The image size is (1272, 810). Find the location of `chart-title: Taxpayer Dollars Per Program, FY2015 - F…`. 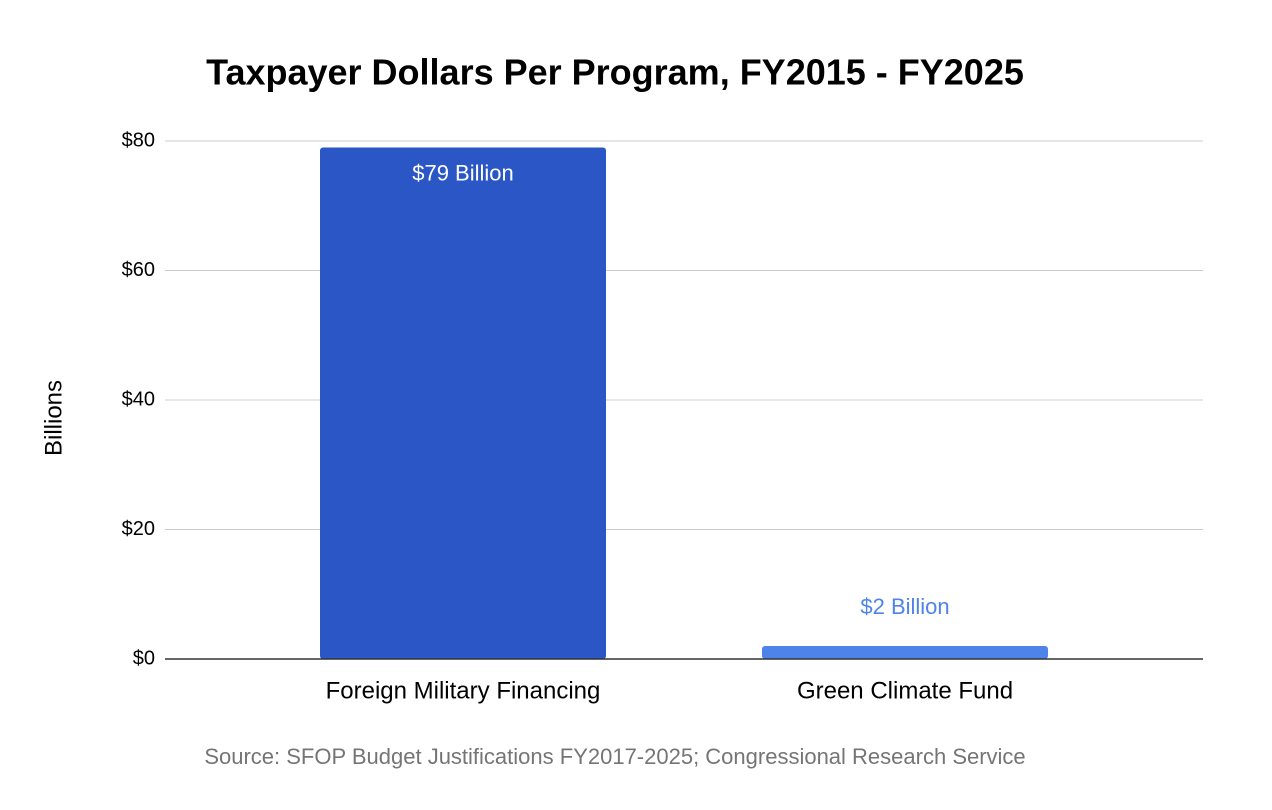

chart-title: Taxpayer Dollars Per Program, FY2015 - F… is located at coordinates (615, 72).